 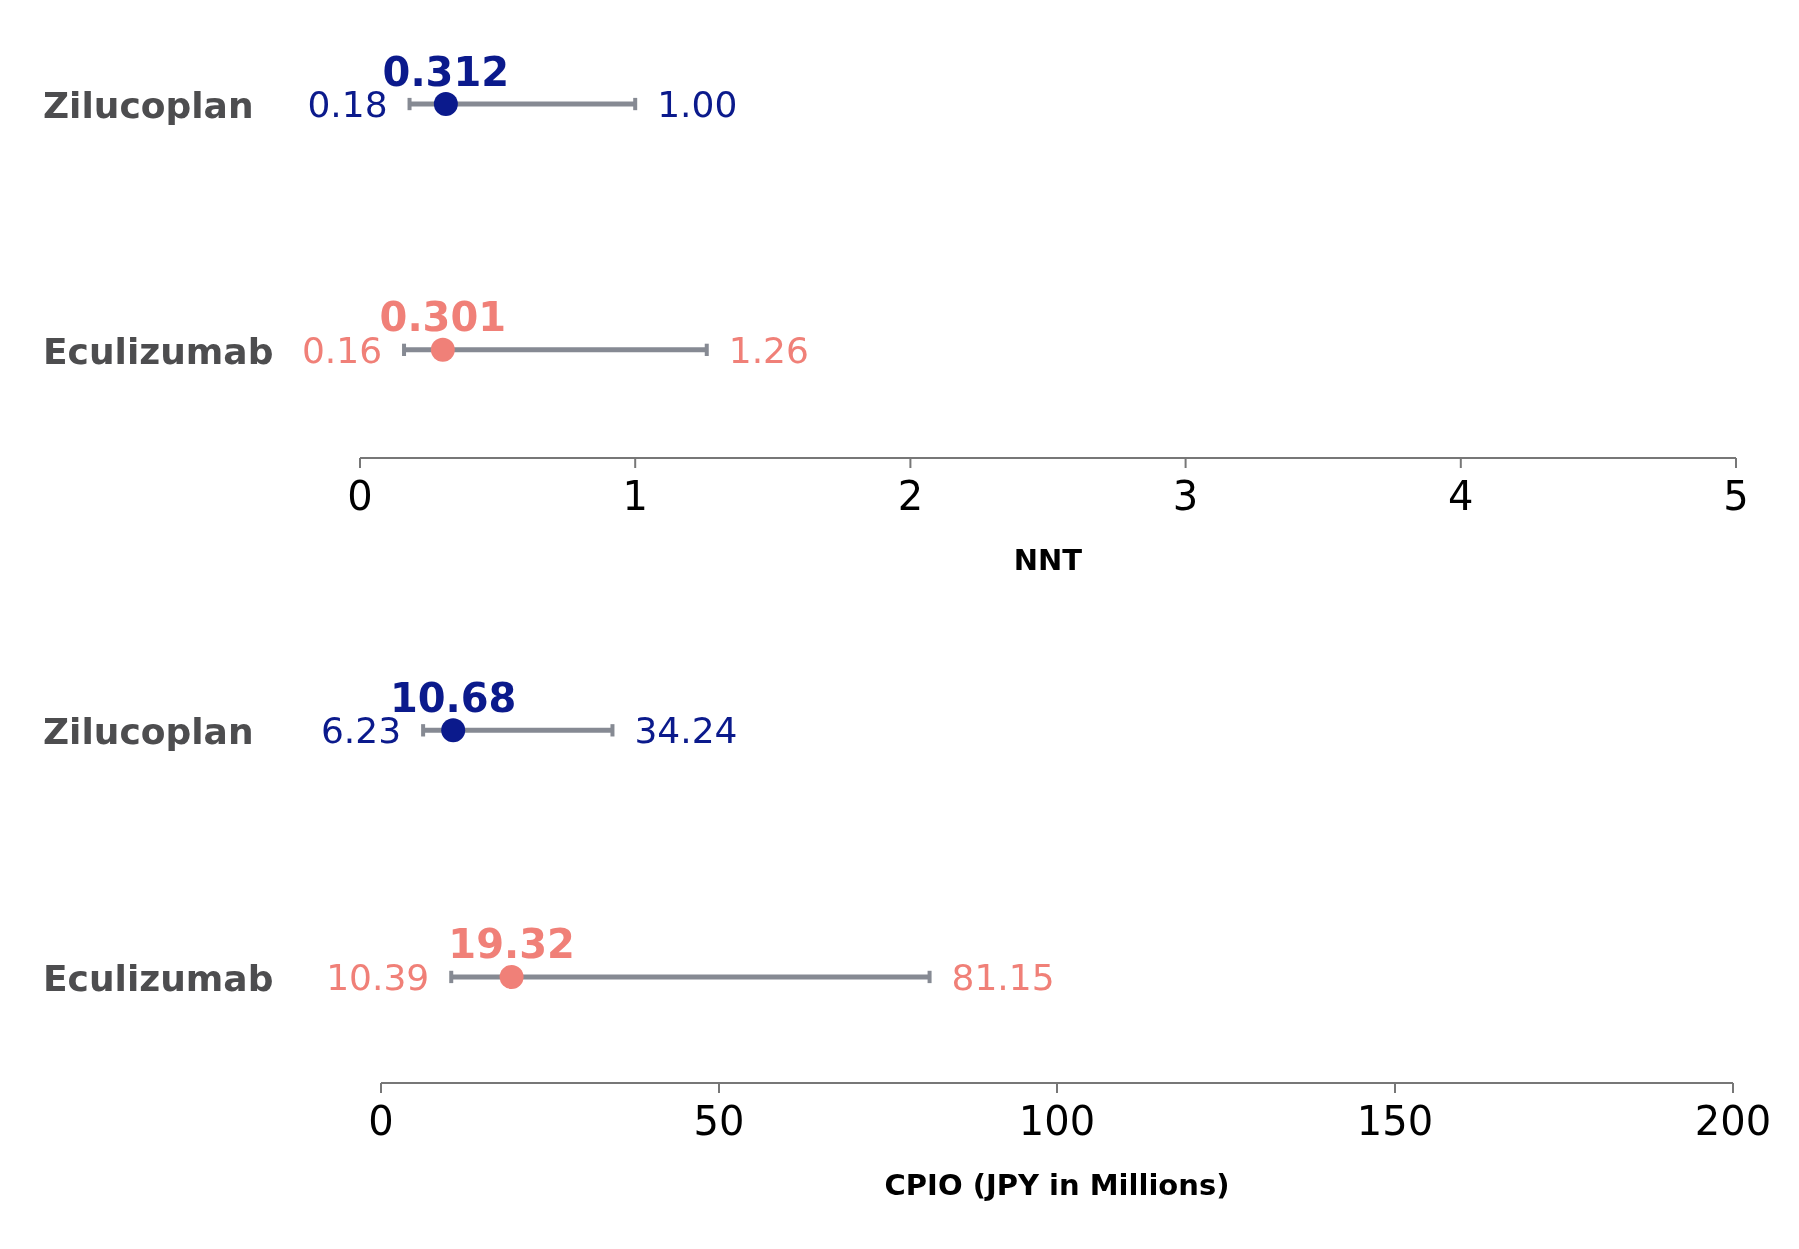 What do you see at coordinates (1185, 496) in the screenshot?
I see `x-tick-label: 3` at bounding box center [1185, 496].